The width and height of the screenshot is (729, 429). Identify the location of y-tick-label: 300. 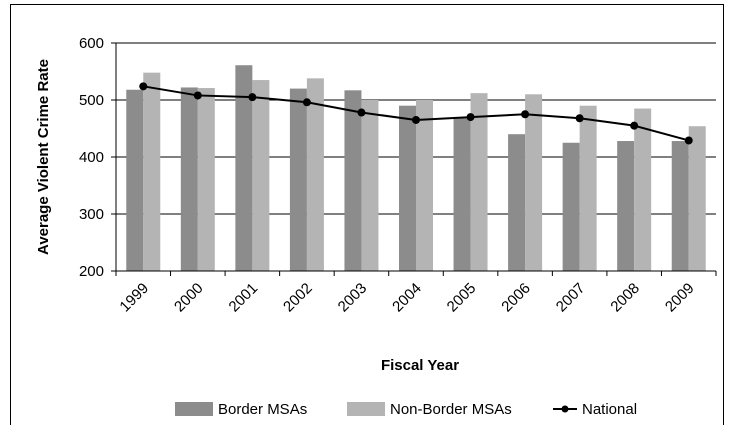
(91, 214).